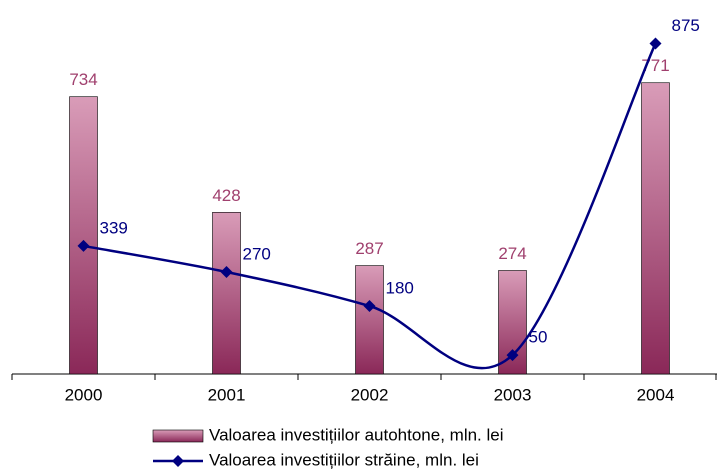  Describe the element at coordinates (656, 394) in the screenshot. I see `x-tick-label: 2004` at that location.